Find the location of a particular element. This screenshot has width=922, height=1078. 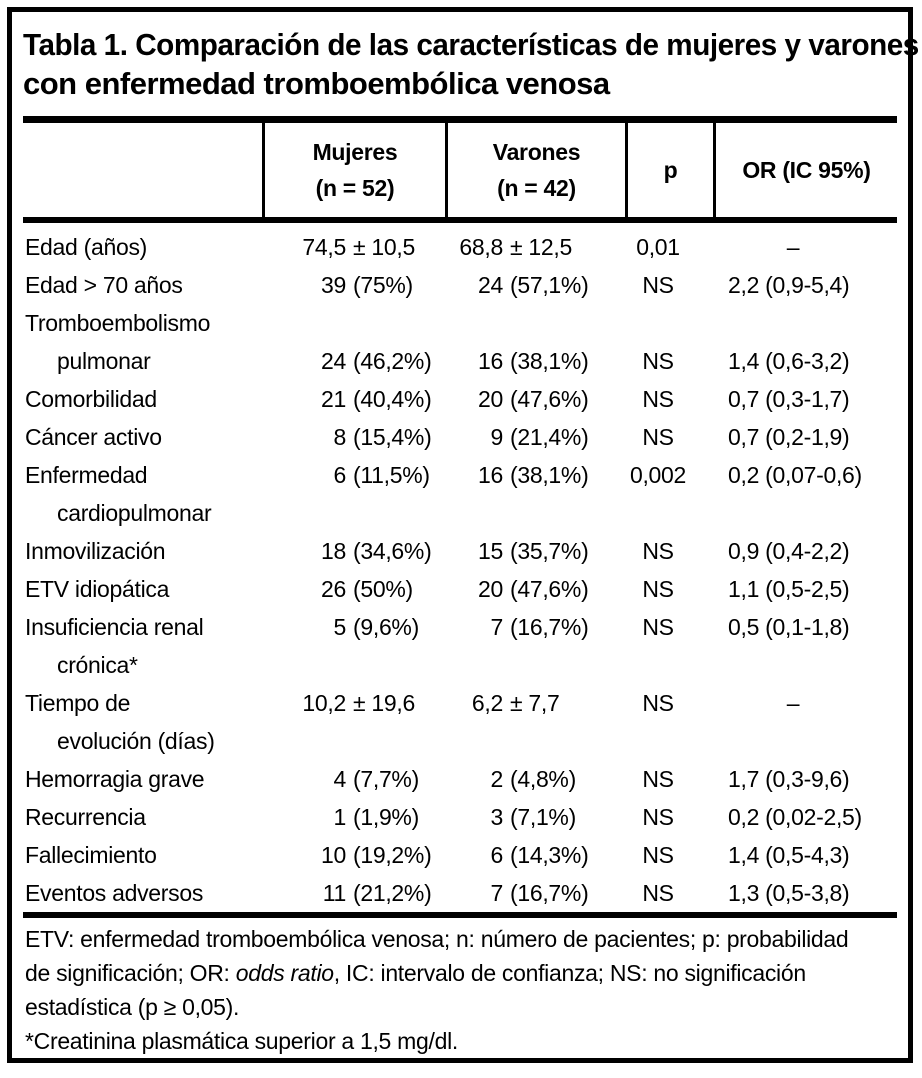

cell-varones-detail: (4,8%) is located at coordinates (543, 778).